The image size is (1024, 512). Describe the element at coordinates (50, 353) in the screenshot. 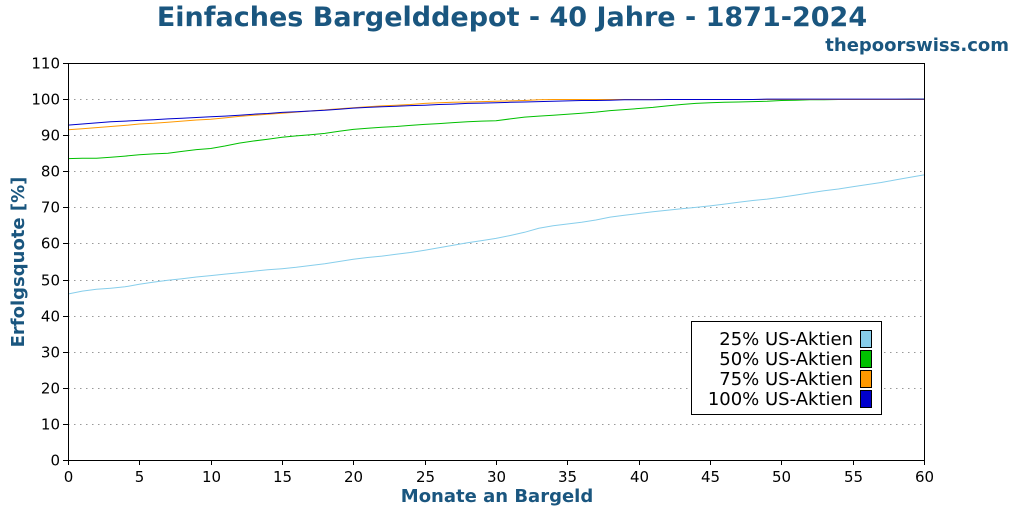

I see `y-tick-label: 30` at that location.